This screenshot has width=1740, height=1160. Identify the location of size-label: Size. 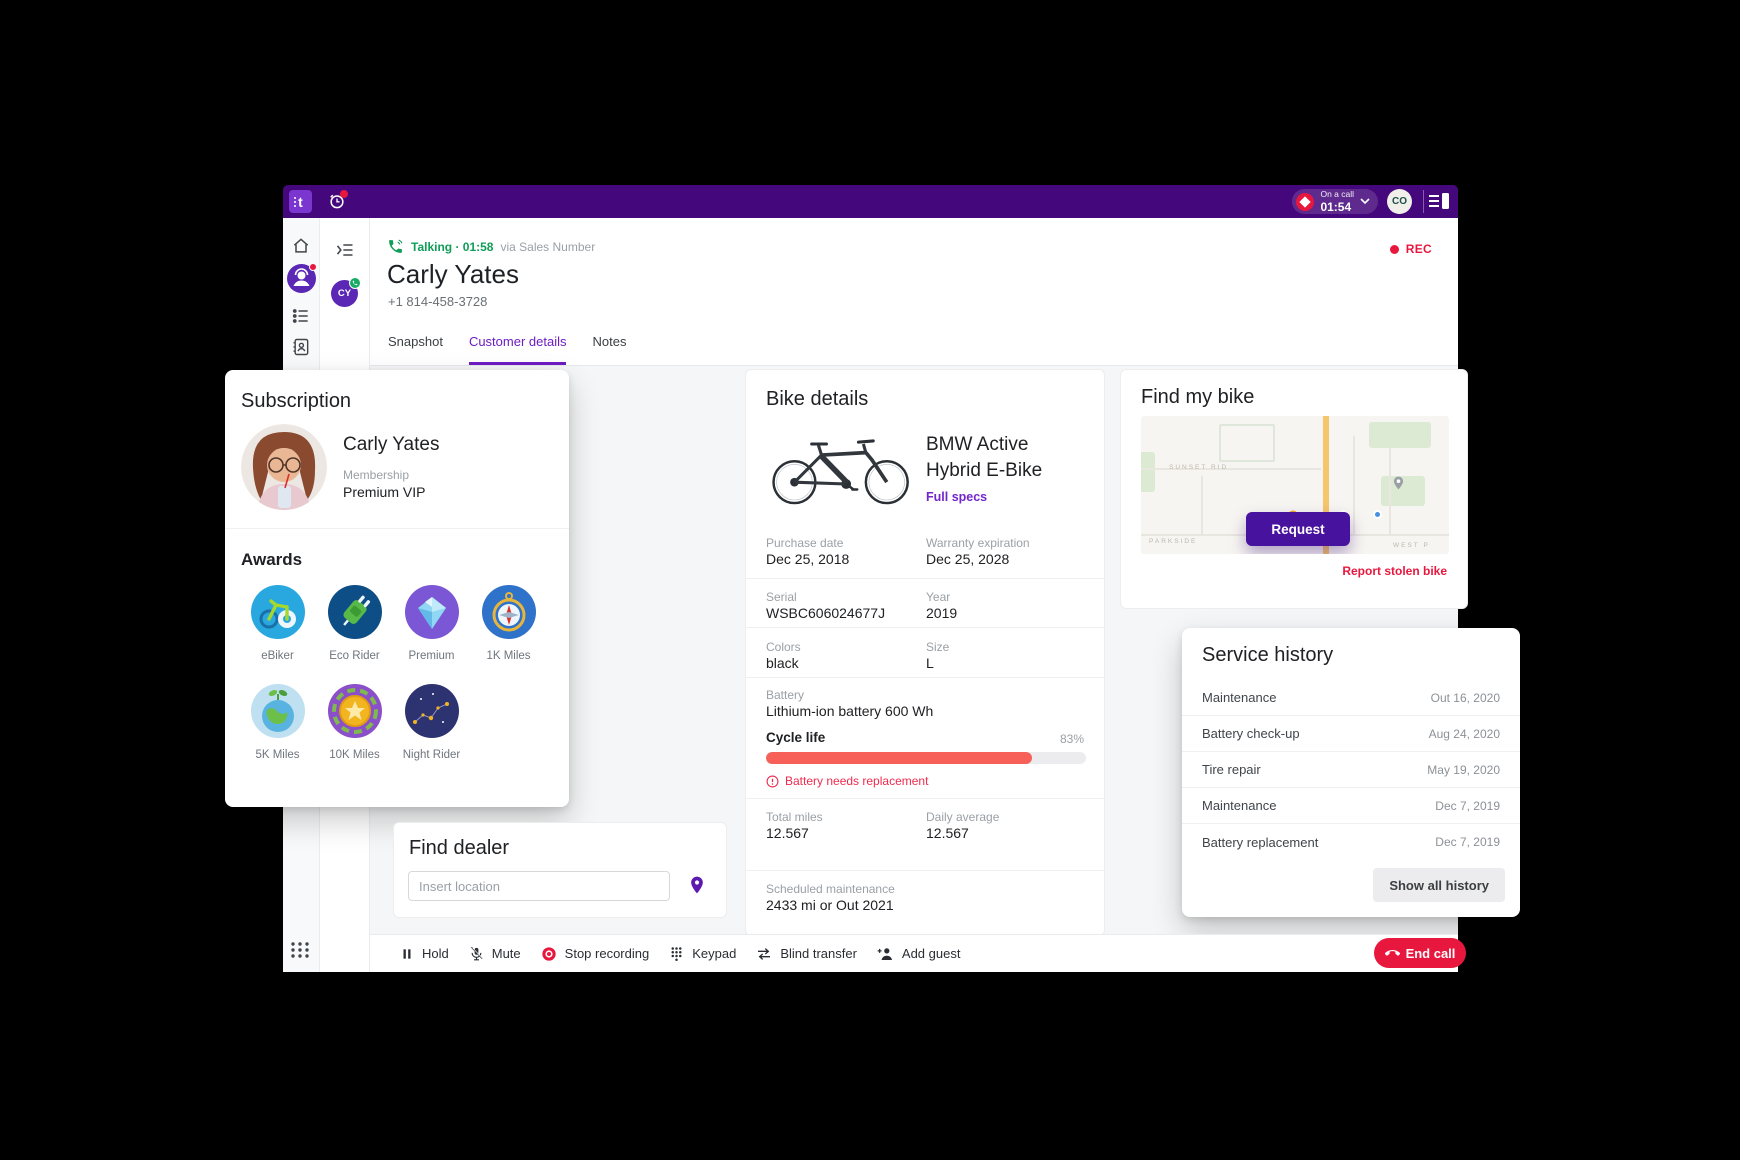
(938, 647).